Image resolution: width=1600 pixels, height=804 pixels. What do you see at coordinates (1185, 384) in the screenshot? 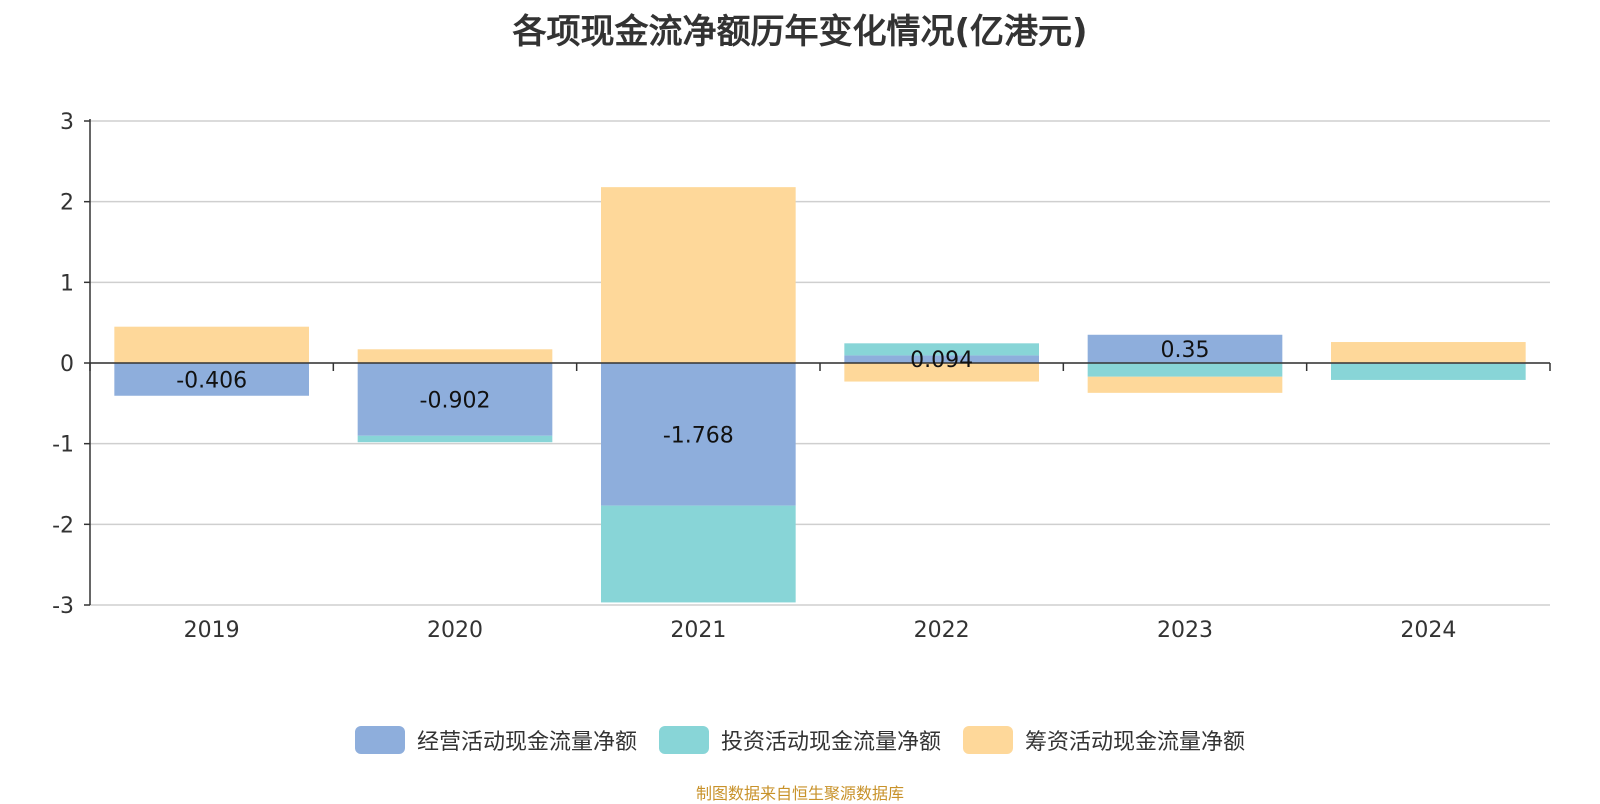
I see `bar-3-2023` at bounding box center [1185, 384].